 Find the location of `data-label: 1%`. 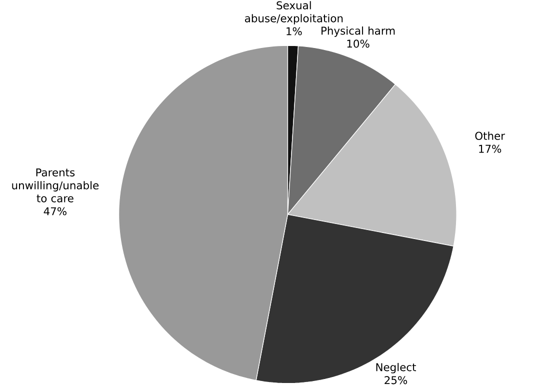

data-label: 1% is located at coordinates (294, 31).